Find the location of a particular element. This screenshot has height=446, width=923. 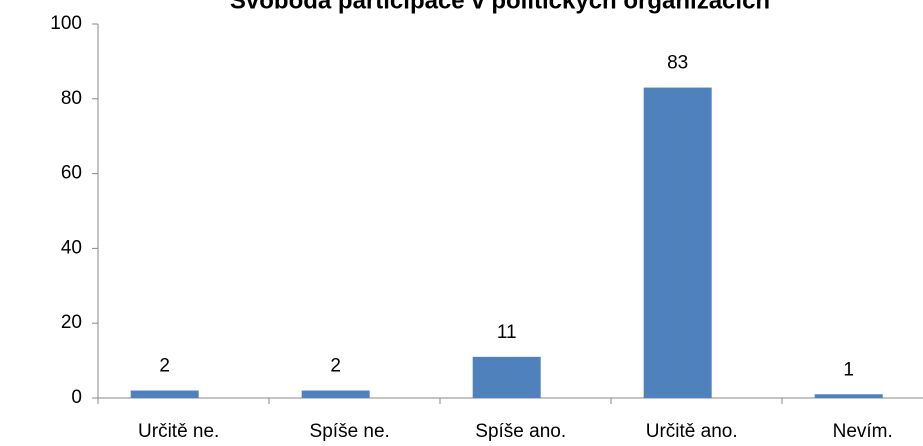

y-tick-label: 0 is located at coordinates (76, 397).